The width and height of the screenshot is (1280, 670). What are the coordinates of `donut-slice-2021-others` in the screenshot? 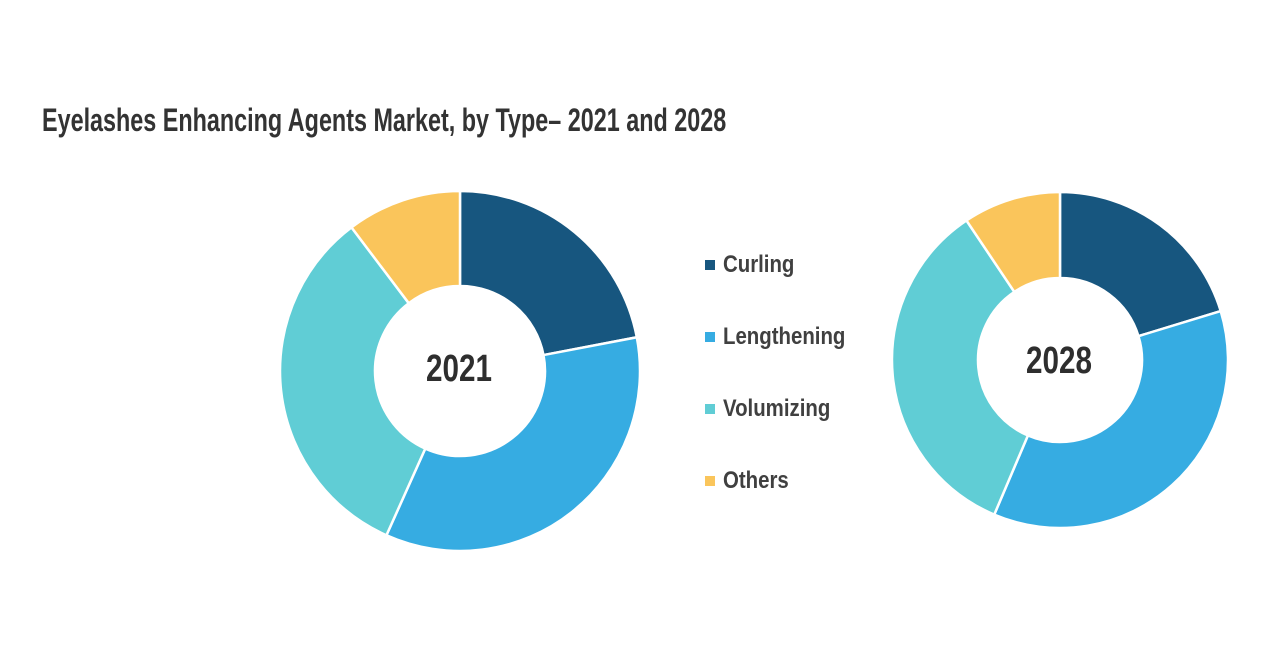 It's located at (405, 247).